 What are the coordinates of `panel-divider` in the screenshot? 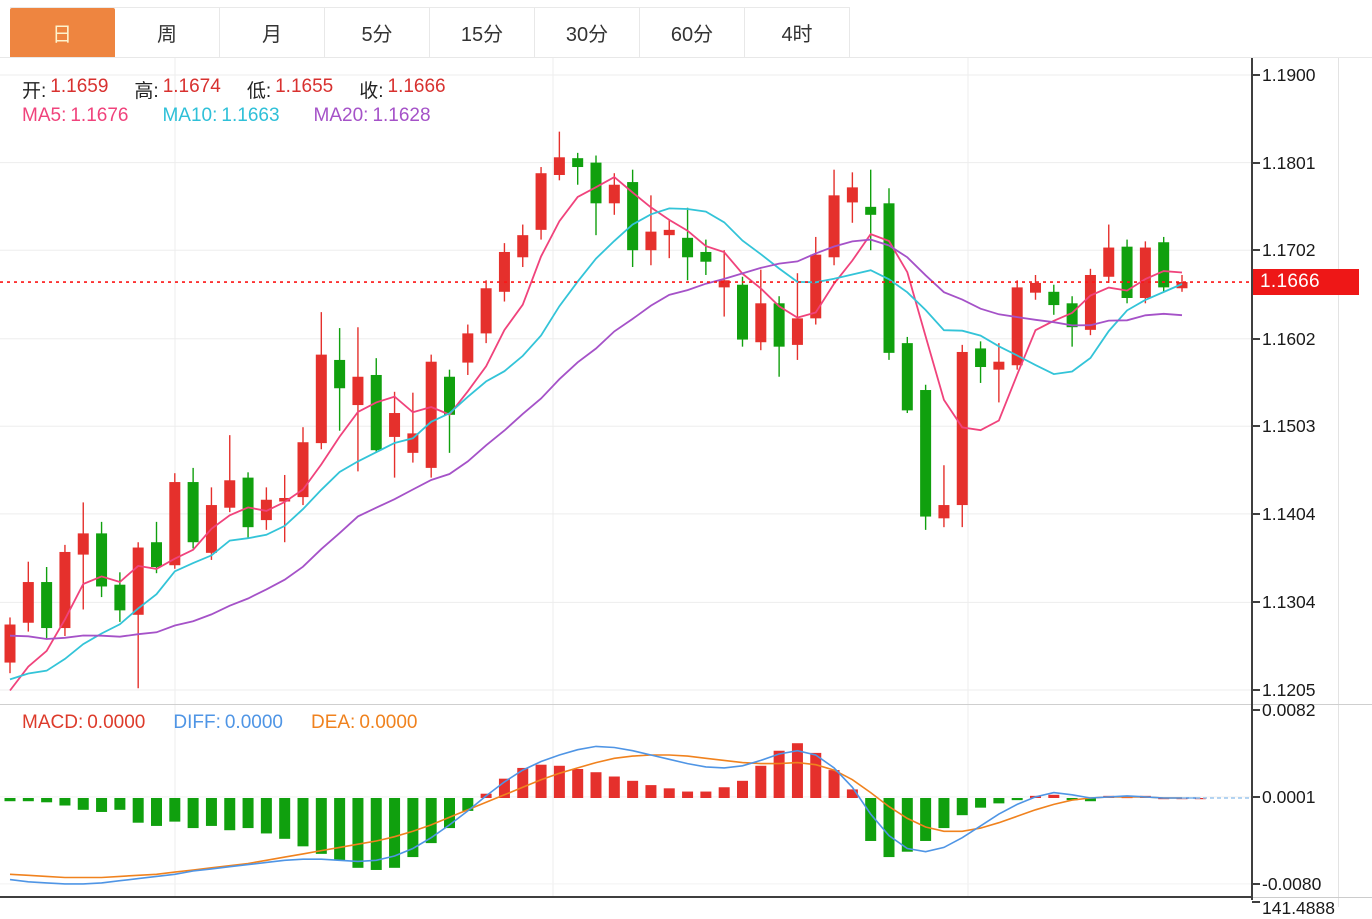 It's located at (686, 704).